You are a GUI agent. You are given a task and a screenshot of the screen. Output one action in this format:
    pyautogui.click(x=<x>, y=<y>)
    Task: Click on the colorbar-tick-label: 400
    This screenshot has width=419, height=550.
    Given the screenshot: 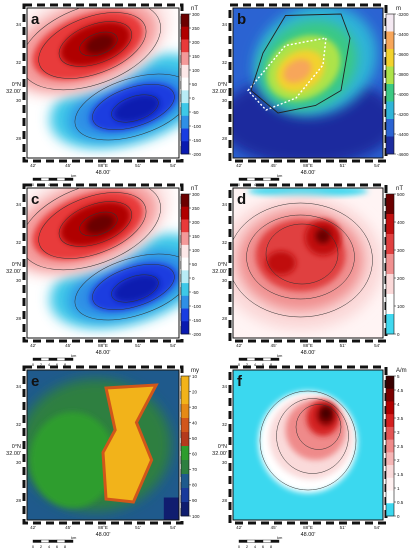 What is the action you would take?
    pyautogui.click(x=401, y=222)
    